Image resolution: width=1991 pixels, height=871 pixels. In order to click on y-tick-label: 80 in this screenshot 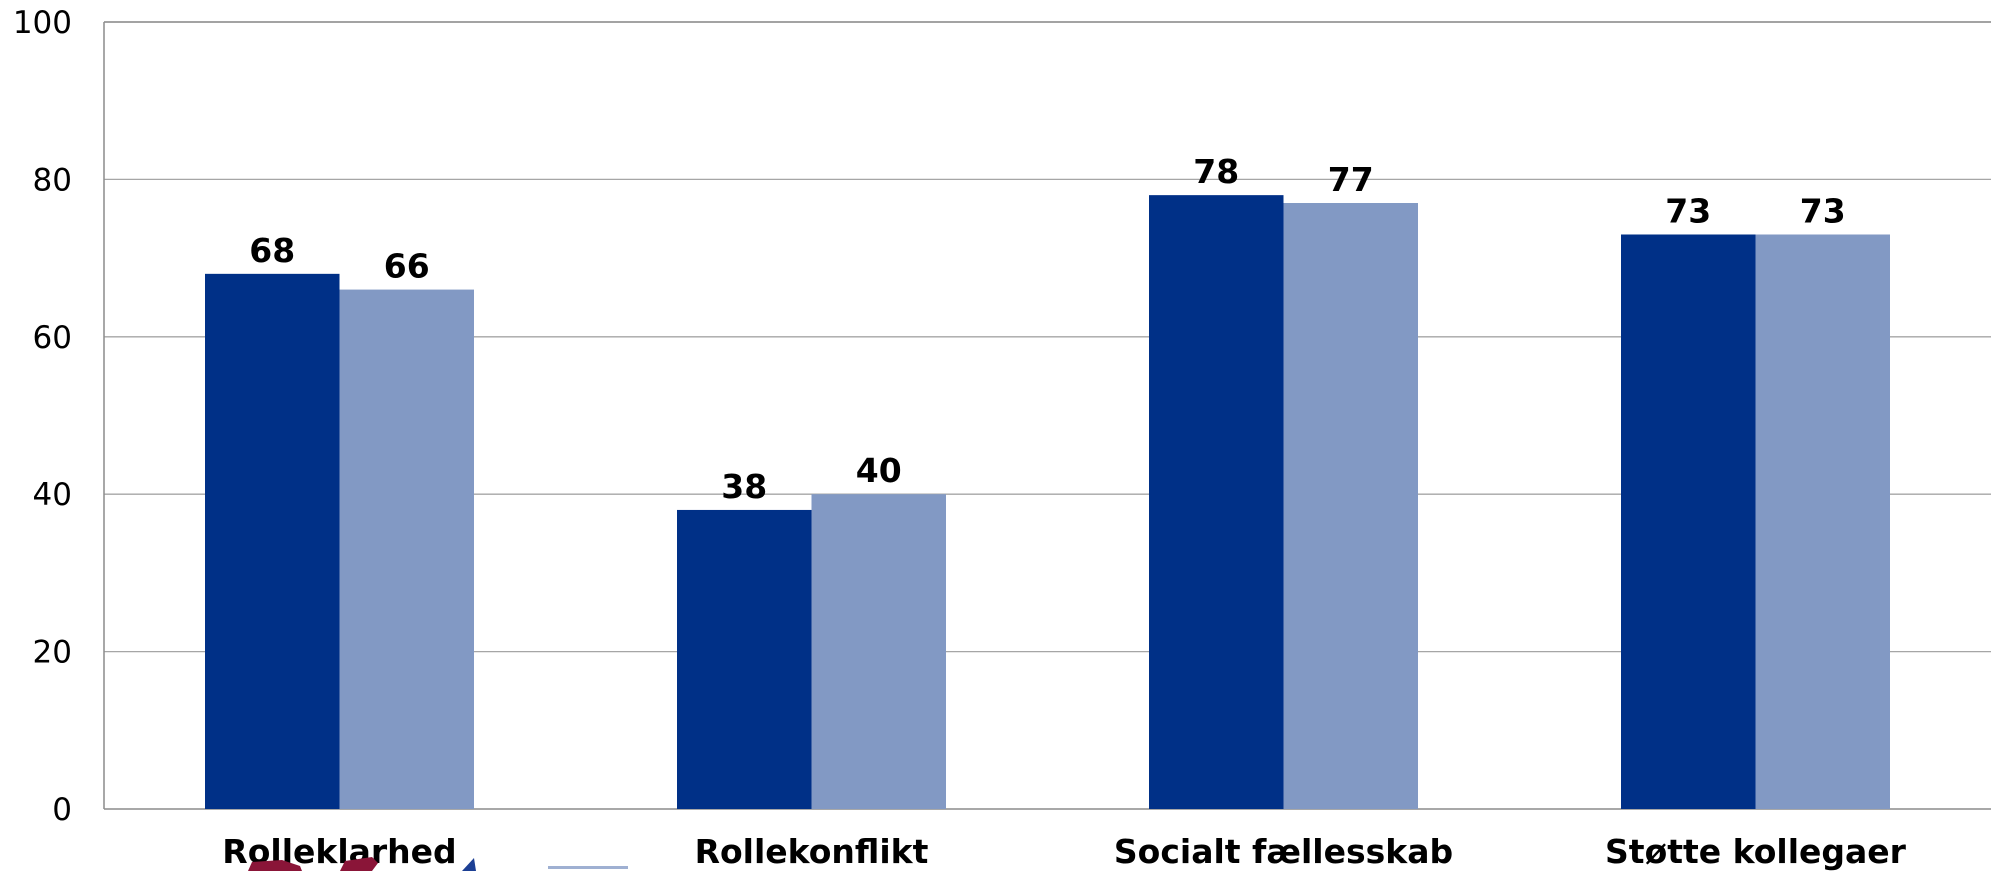, I will do `click(52, 180)`.